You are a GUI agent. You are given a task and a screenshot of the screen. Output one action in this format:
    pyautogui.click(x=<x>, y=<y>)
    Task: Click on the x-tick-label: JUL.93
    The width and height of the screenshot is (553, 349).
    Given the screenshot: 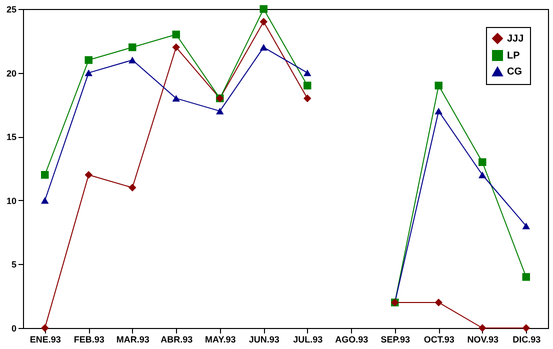 What is the action you would take?
    pyautogui.click(x=308, y=339)
    